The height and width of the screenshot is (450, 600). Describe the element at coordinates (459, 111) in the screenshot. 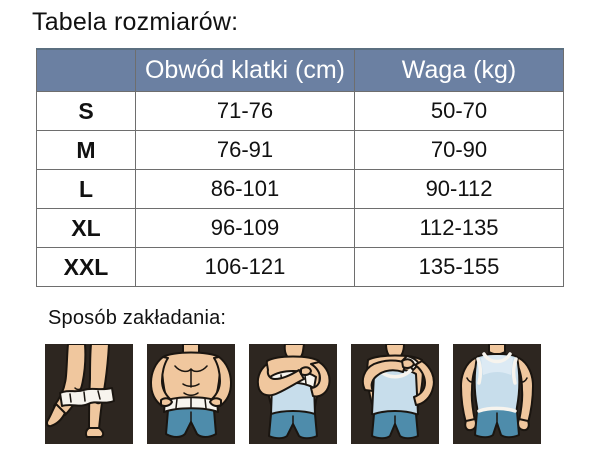

I see `weight-range: 50-70` at that location.